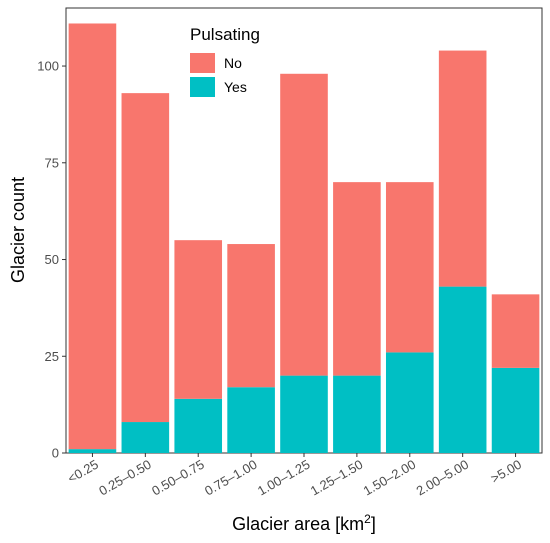 This screenshot has width=550, height=543. I want to click on x-axis-title-main: Glacier area [km, so click(298, 524).